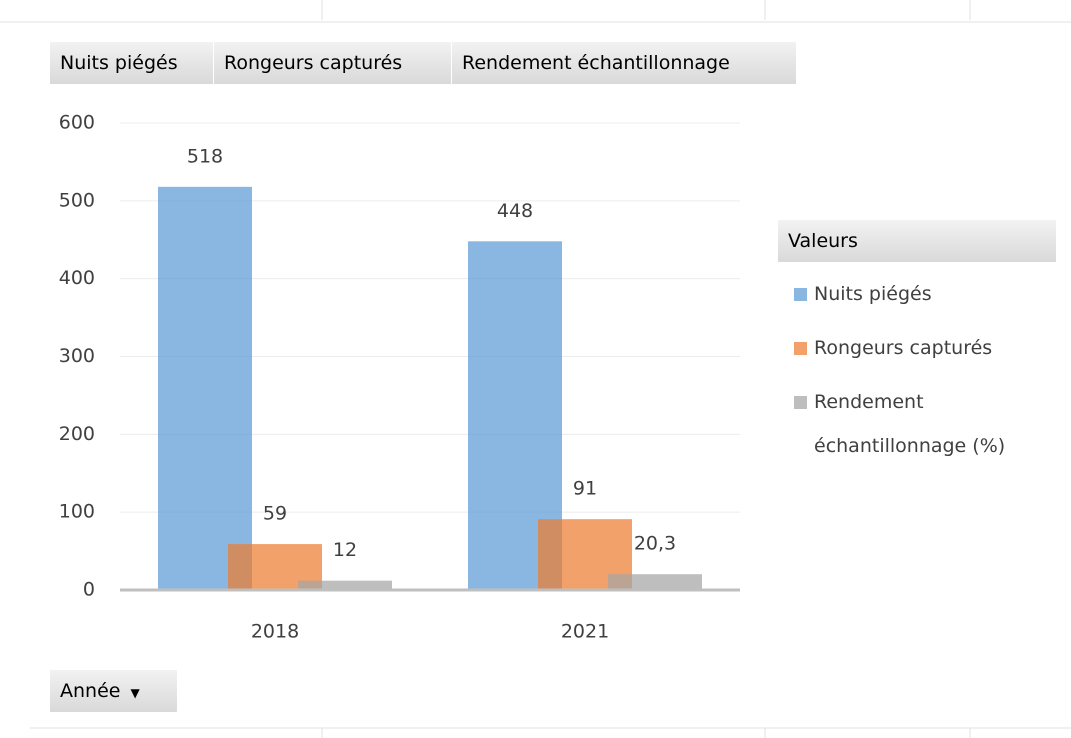 The image size is (1071, 738). I want to click on legend-entry: Rongeurs capturés, so click(917, 348).